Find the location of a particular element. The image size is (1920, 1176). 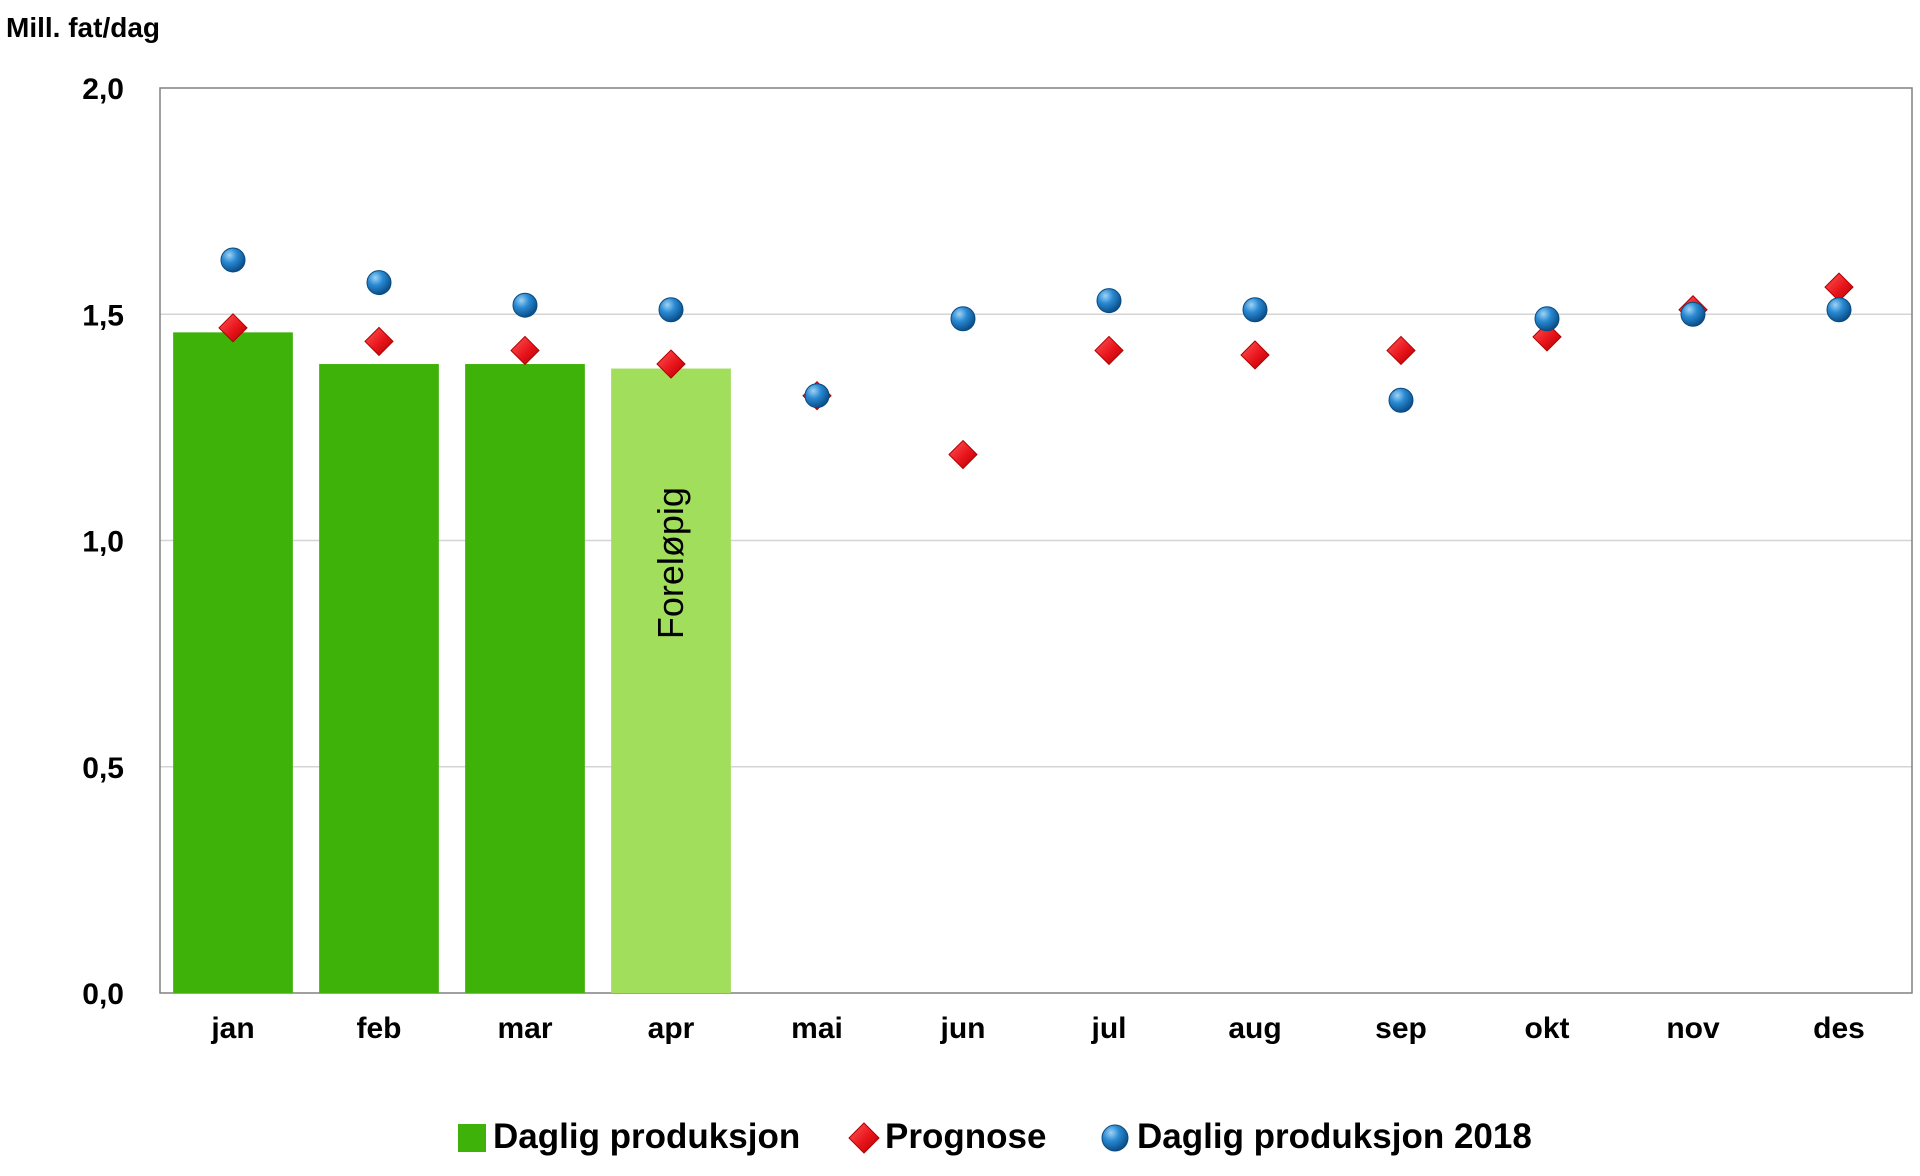

y-tick-label: 1,0 is located at coordinates (103, 542).